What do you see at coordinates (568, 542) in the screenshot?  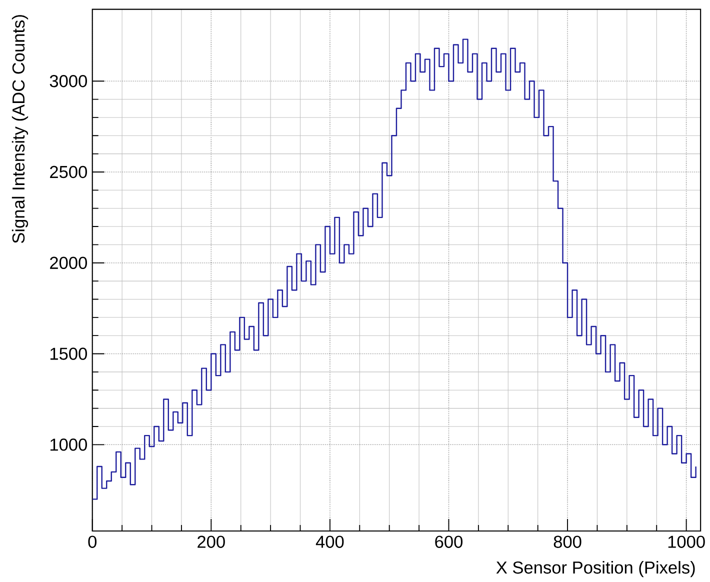 I see `x-tick-label: 800` at bounding box center [568, 542].